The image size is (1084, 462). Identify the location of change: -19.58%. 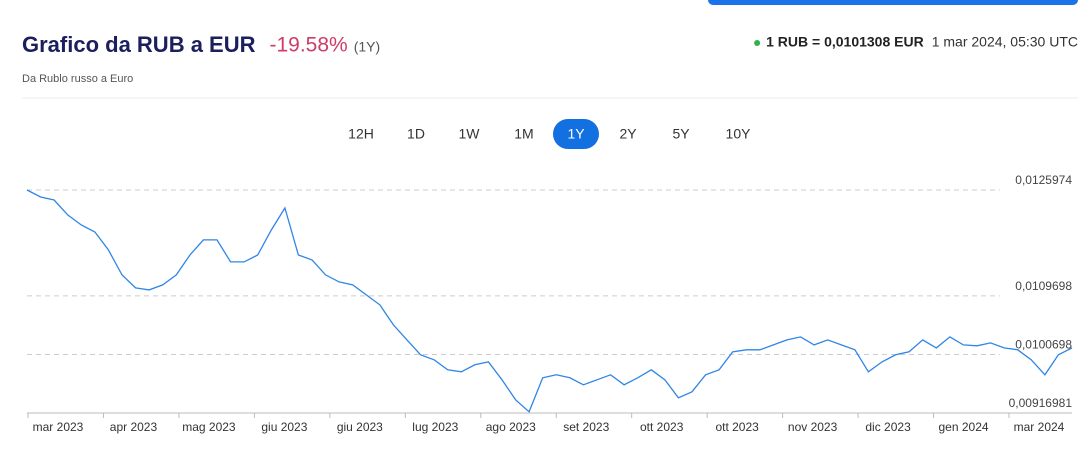
(309, 45).